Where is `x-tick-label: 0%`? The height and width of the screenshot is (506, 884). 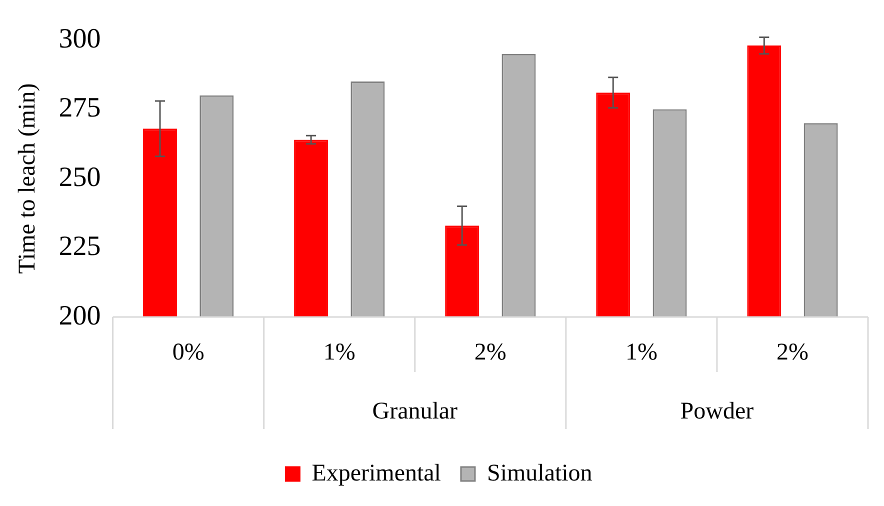
x-tick-label: 0% is located at coordinates (188, 353).